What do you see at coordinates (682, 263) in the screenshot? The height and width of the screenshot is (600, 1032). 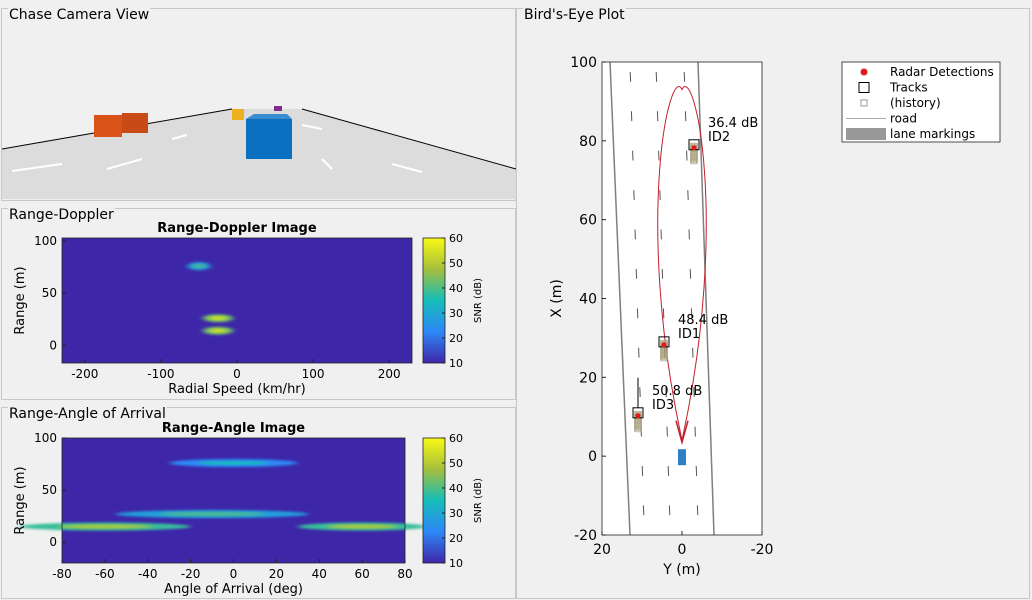 I see `coverage-area` at bounding box center [682, 263].